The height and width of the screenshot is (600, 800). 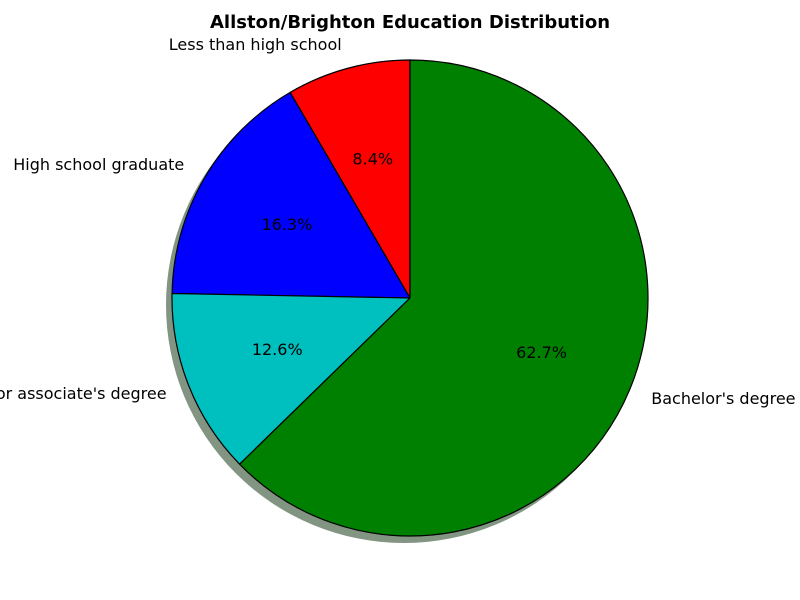 I want to click on pie-slice-less-than-high-school, so click(x=350, y=179).